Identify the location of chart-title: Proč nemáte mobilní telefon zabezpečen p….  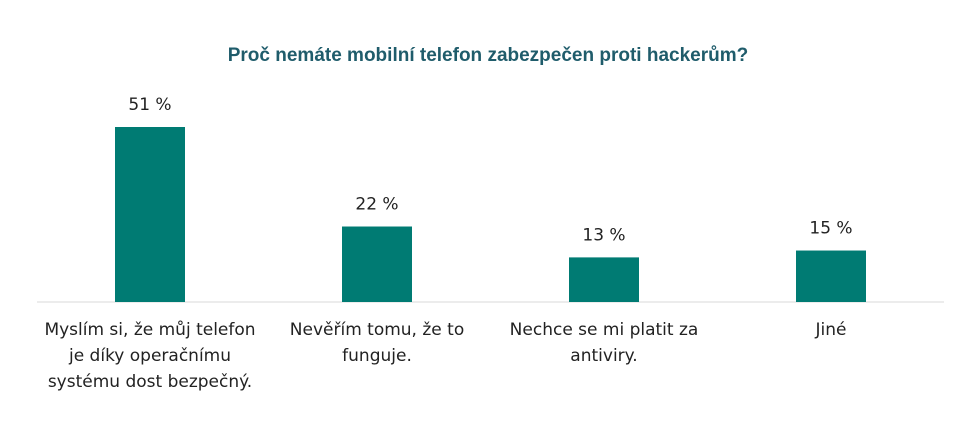
(488, 55).